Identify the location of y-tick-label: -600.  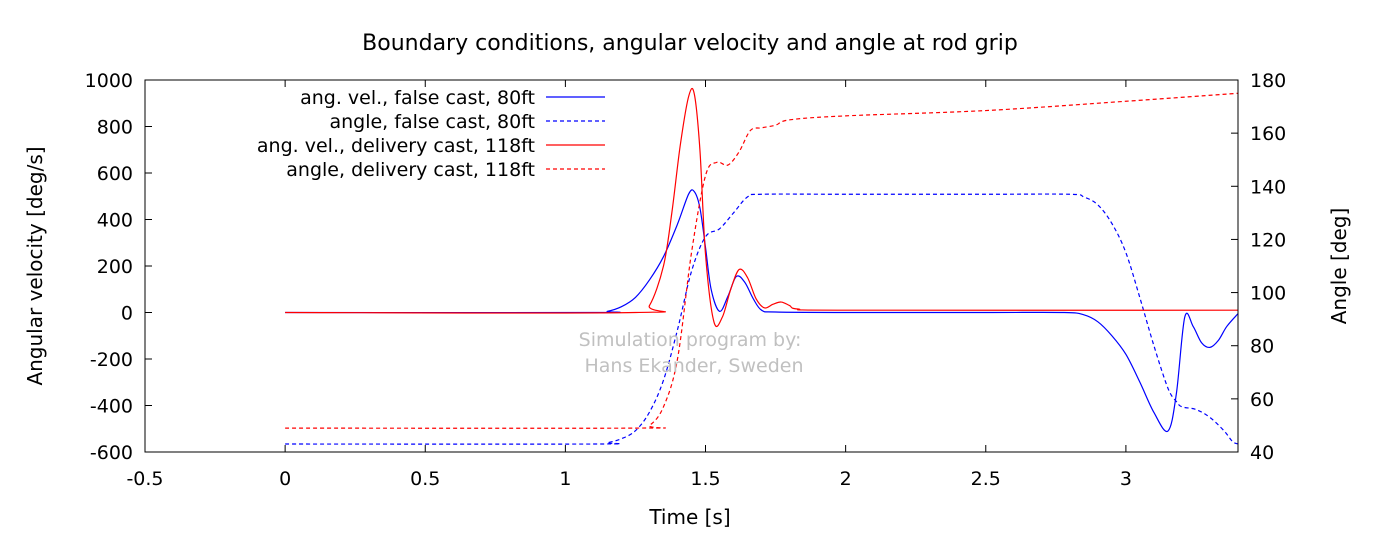
(111, 453).